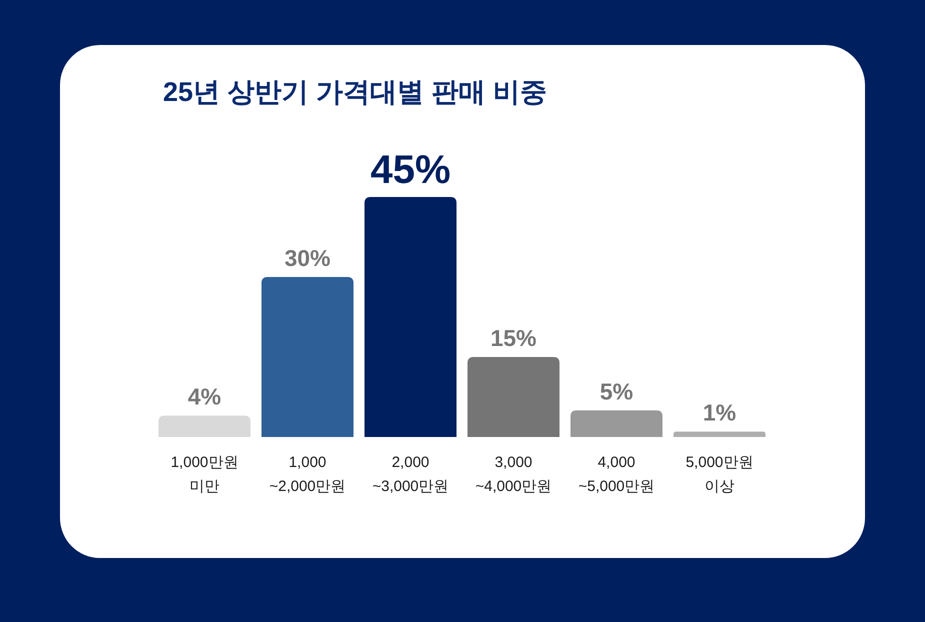  What do you see at coordinates (513, 338) in the screenshot?
I see `value-label: 15%` at bounding box center [513, 338].